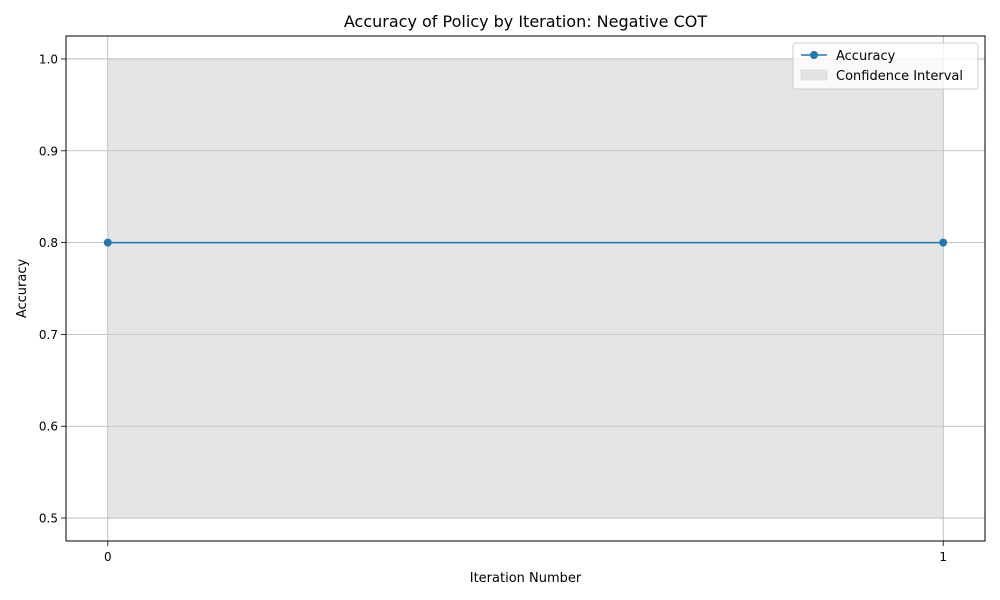  What do you see at coordinates (526, 578) in the screenshot?
I see `x-axis-label: Iteration Number` at bounding box center [526, 578].